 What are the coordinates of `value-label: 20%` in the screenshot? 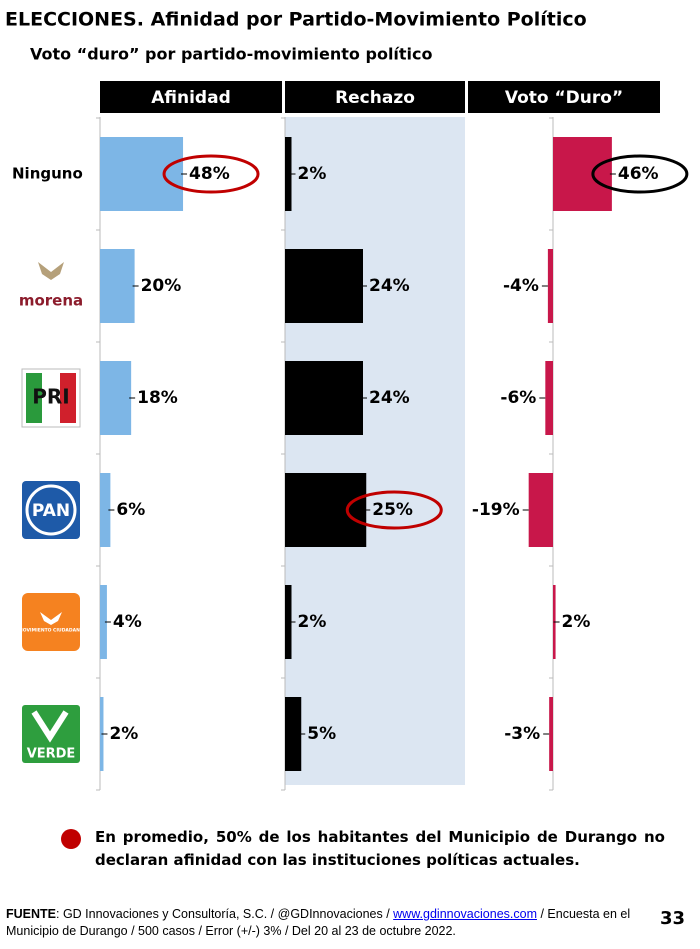 It's located at (161, 286).